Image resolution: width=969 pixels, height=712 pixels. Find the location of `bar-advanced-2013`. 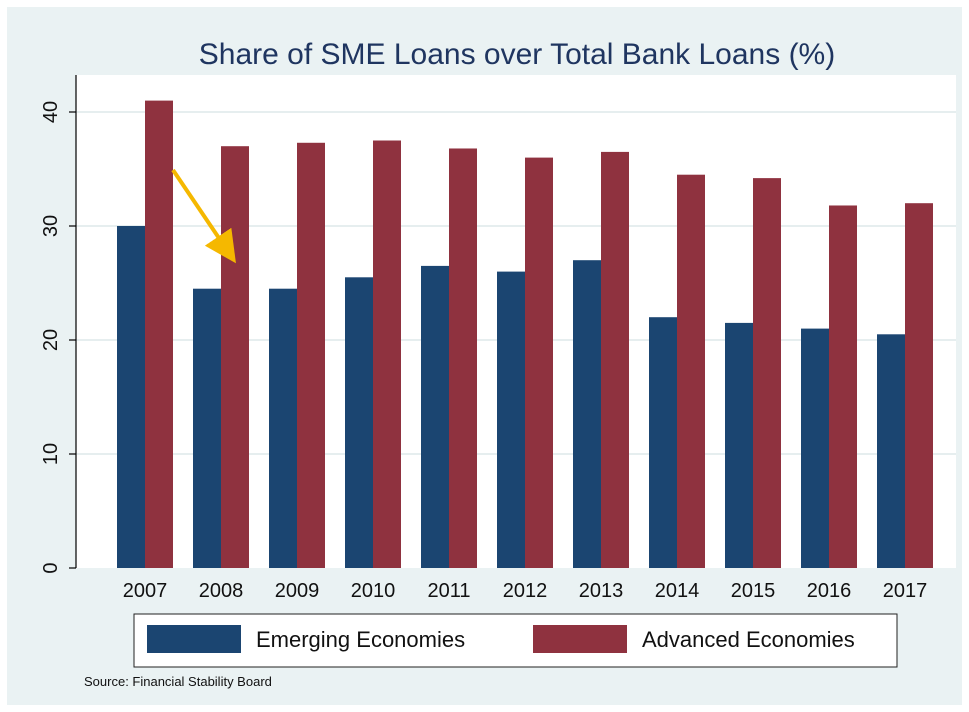

bar-advanced-2013 is located at coordinates (615, 359).